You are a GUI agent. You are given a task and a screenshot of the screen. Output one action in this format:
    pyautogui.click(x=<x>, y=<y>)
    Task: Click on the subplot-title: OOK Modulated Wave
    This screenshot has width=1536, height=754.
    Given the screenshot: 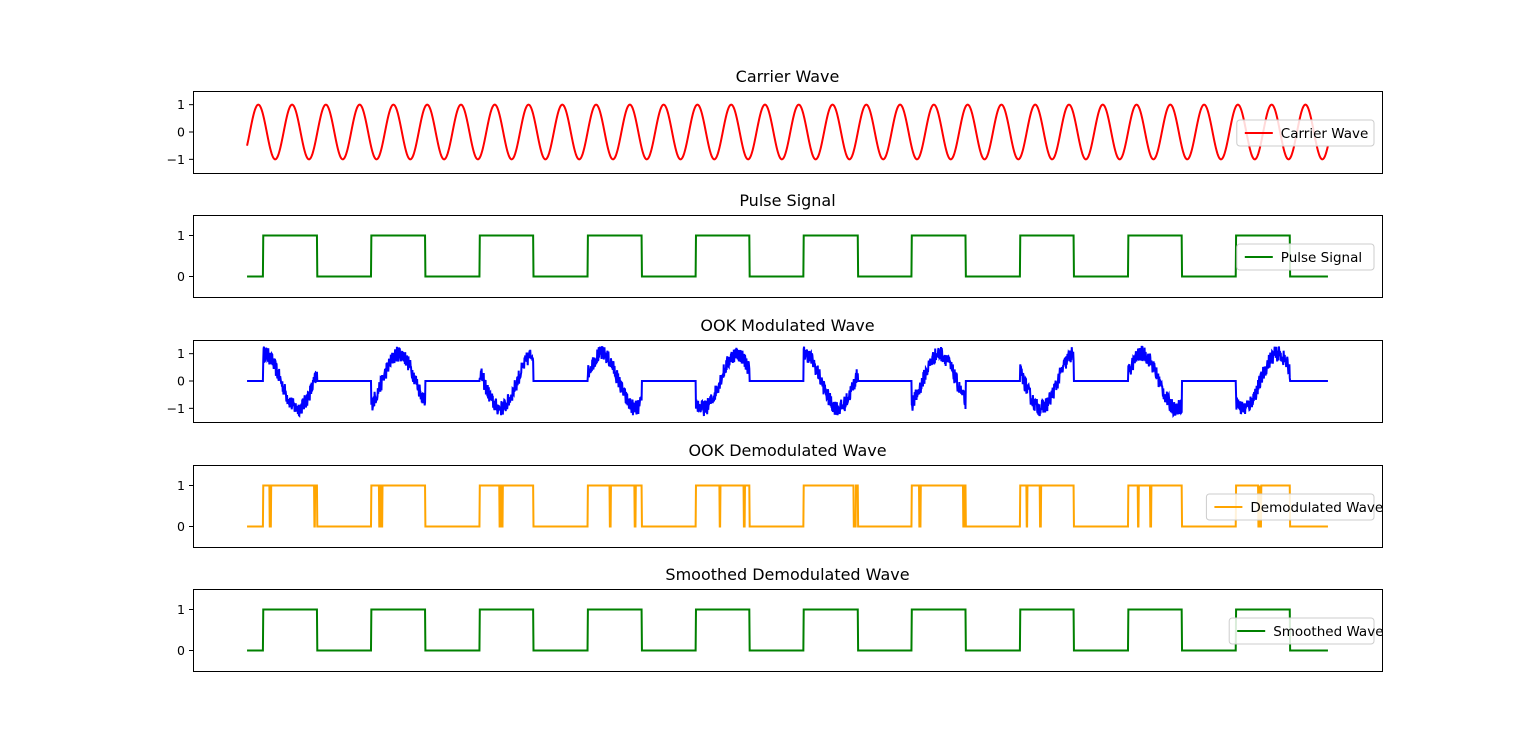 What is the action you would take?
    pyautogui.click(x=787, y=325)
    